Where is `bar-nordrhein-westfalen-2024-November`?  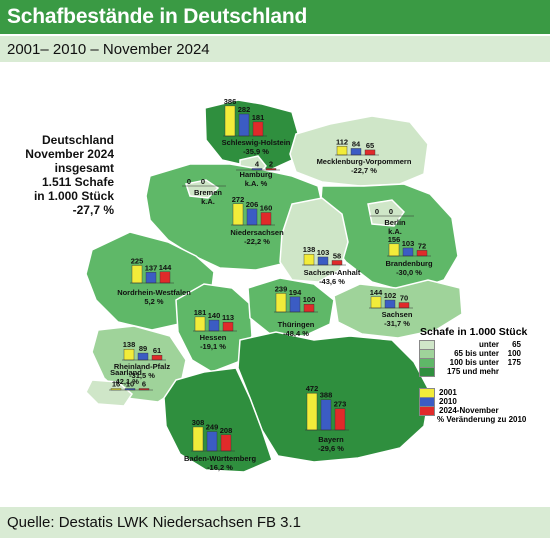
bar-nordrhein-westfalen-2024-November is located at coordinates (165, 277).